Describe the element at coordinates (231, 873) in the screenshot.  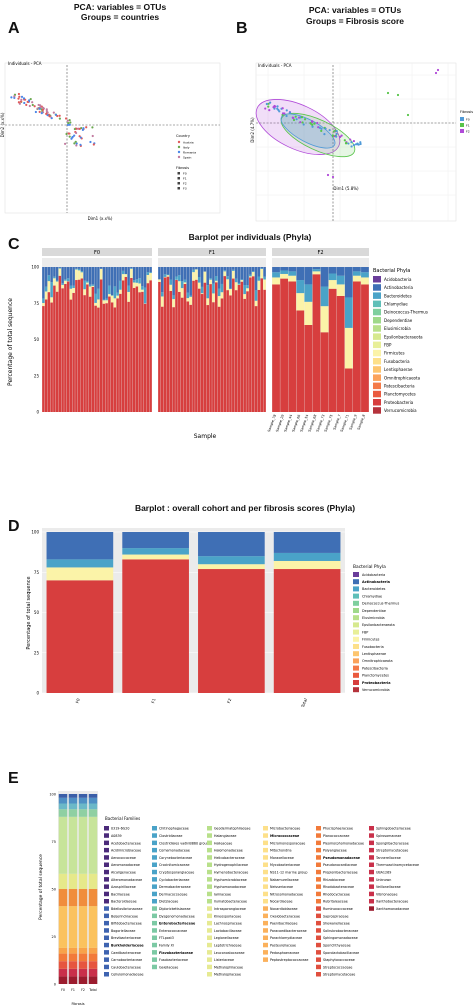
I see `barplot-e-legend-label: Hymenobacteraceae` at that location.